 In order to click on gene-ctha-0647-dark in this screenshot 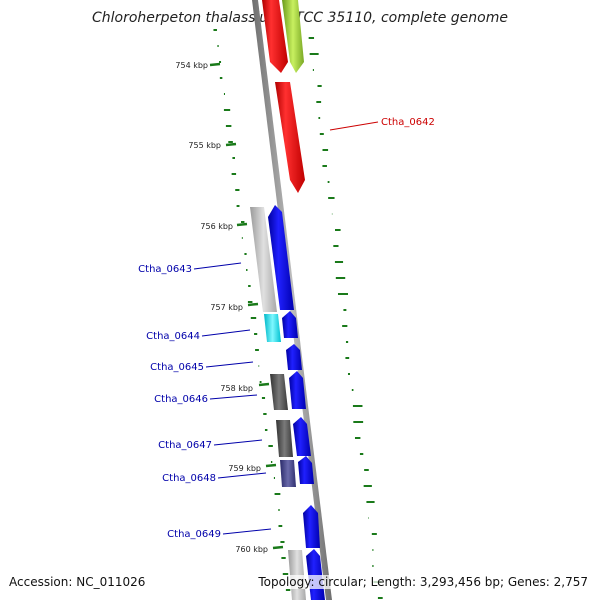, I will do `click(284, 438)`.